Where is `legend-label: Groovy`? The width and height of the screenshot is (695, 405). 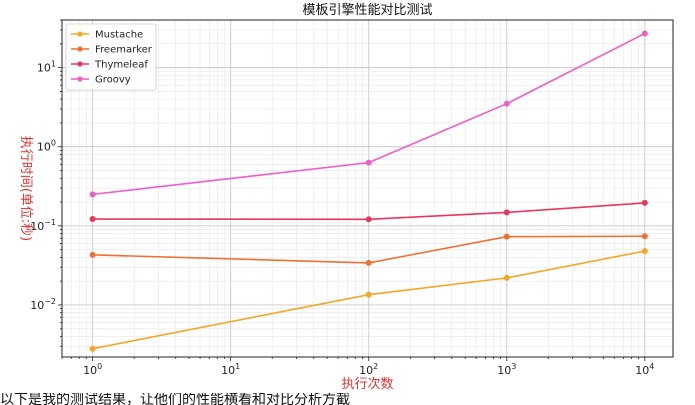 legend-label: Groovy is located at coordinates (113, 80).